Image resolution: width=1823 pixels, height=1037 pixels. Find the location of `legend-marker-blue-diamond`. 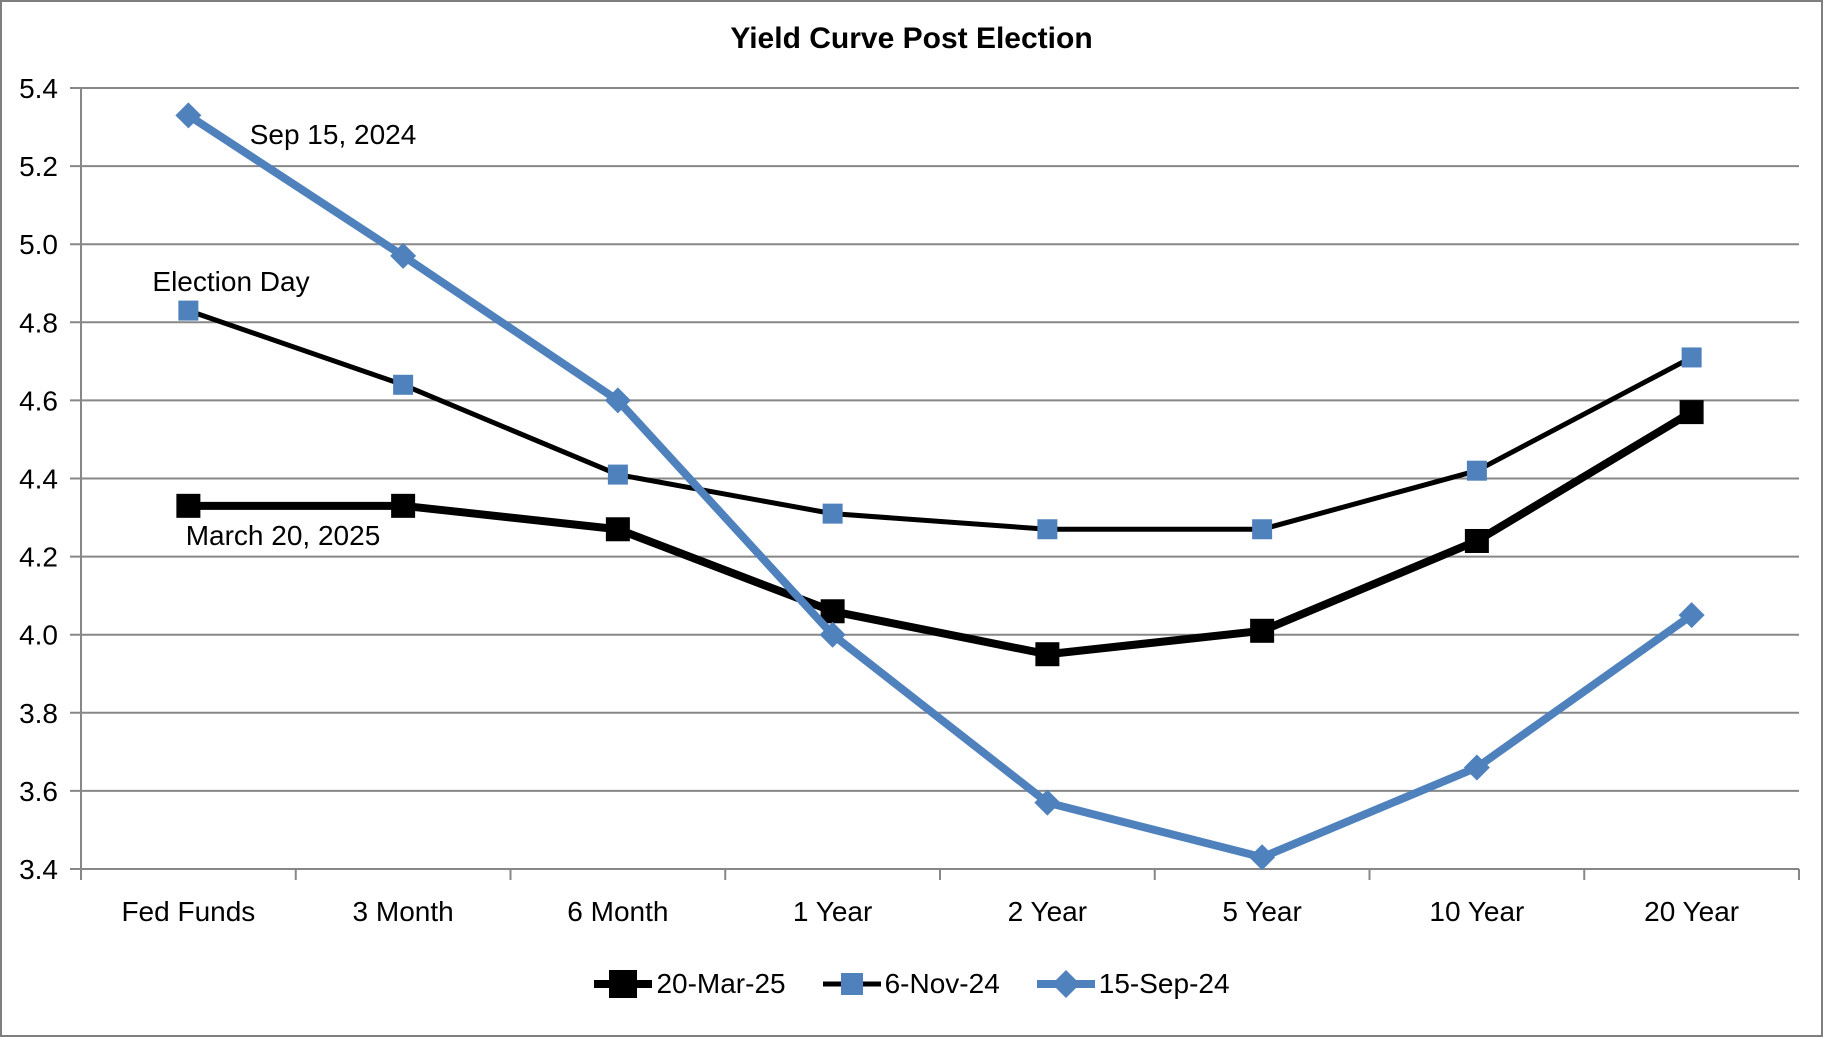

legend-marker-blue-diamond is located at coordinates (1065, 984).